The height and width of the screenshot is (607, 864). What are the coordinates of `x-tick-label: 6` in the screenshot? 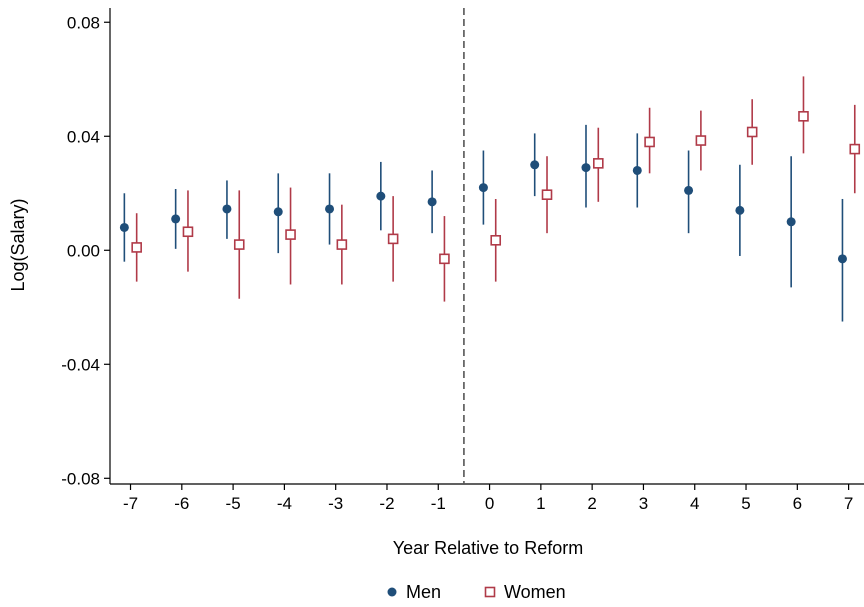 It's located at (797, 503).